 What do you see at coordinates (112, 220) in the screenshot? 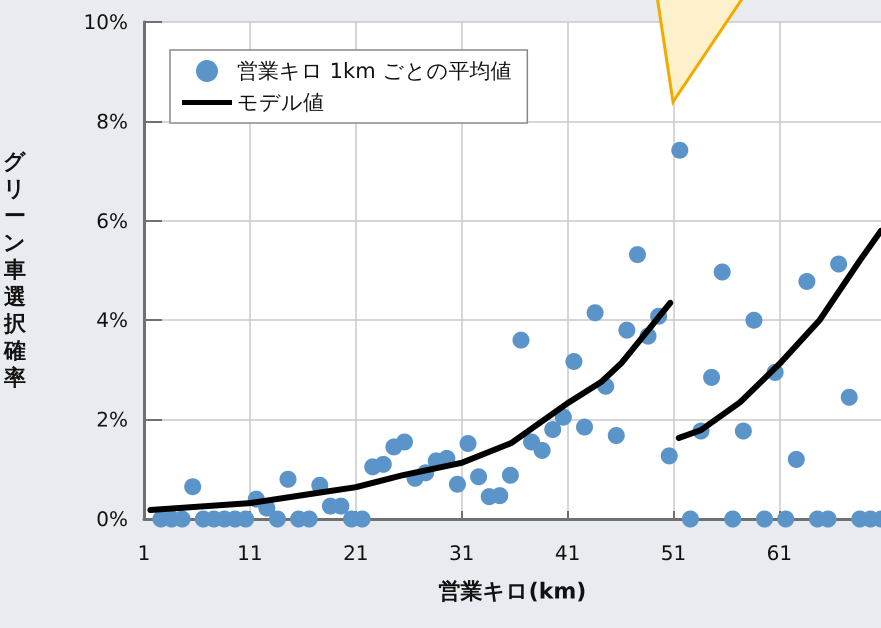
I see `y-tick-label: 6%` at bounding box center [112, 220].